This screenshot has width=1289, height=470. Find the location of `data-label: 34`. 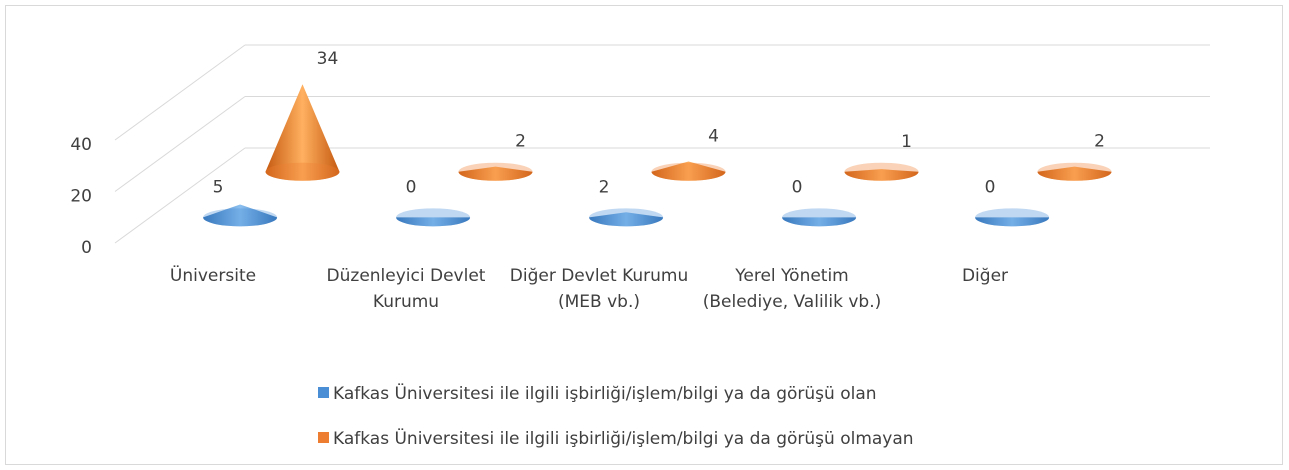

data-label: 34 is located at coordinates (328, 59).